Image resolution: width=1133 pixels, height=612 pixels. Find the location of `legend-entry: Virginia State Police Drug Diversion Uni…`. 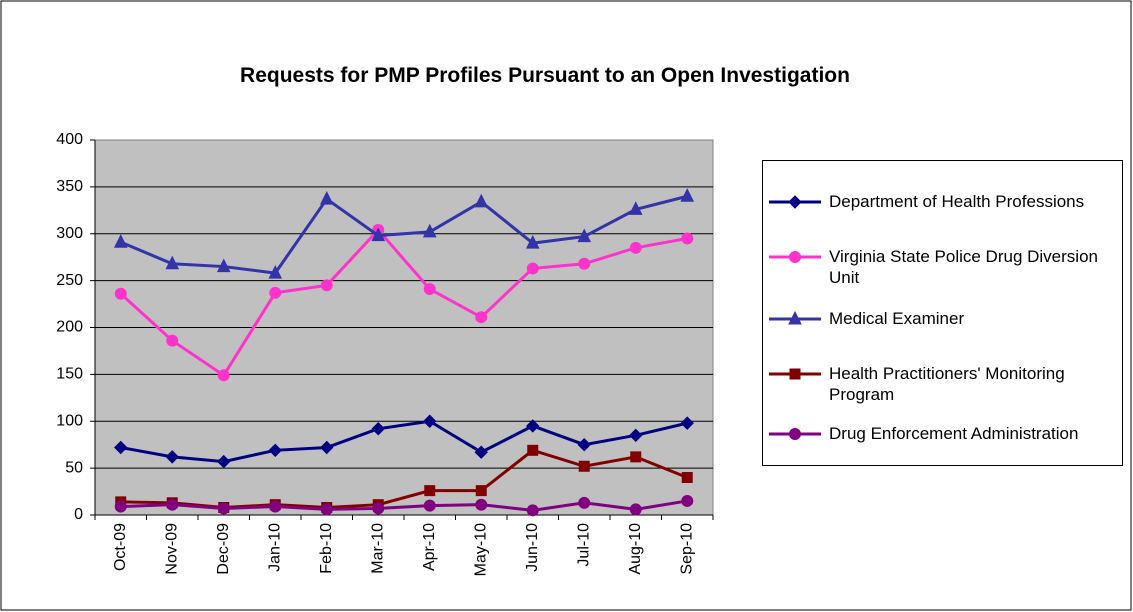

legend-entry: Virginia State Police Drug Diversion Uni… is located at coordinates (943, 267).